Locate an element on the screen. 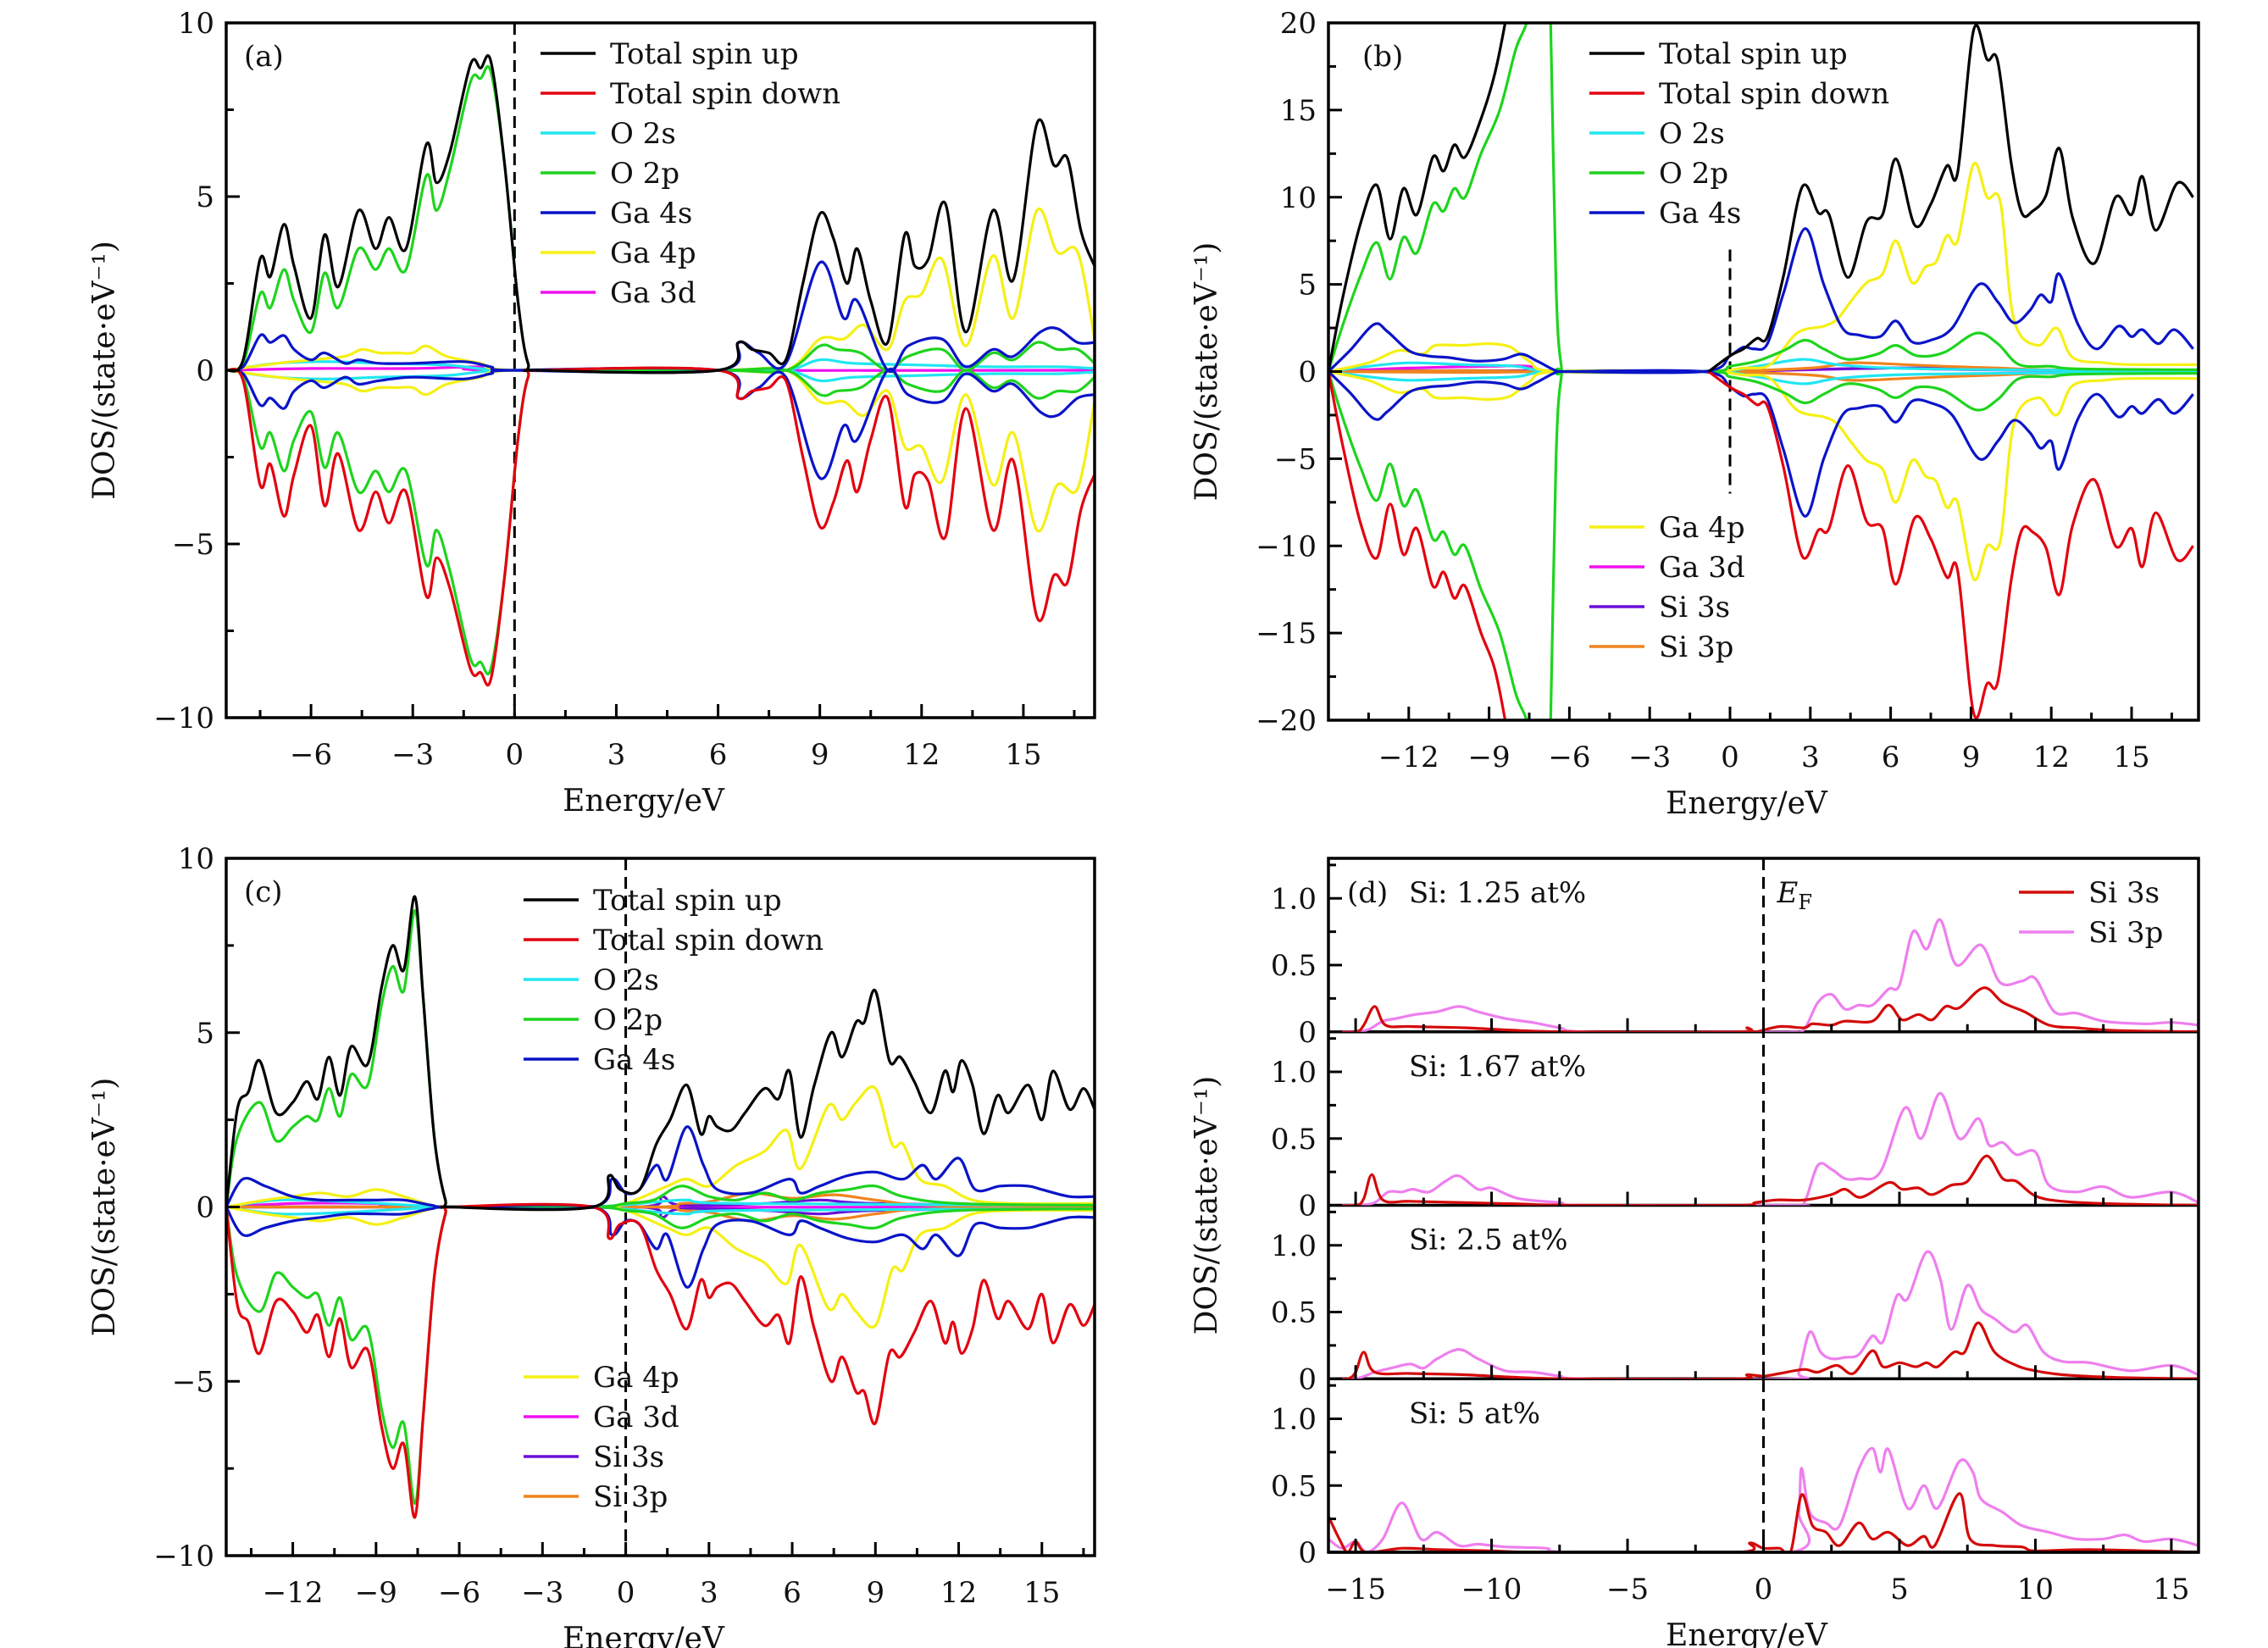 The image size is (2268, 1648). x-tick-label: −15 is located at coordinates (1355, 1589).